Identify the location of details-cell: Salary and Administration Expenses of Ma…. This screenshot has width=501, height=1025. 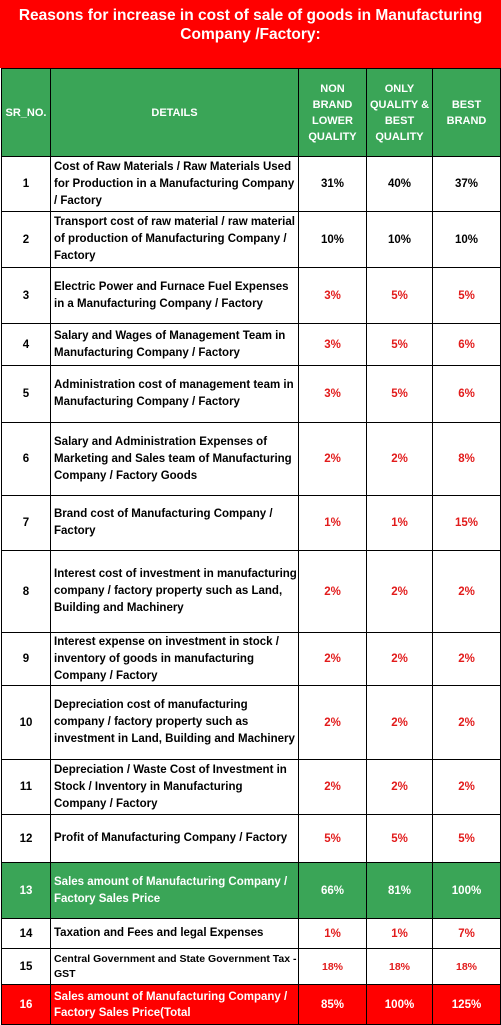
(174, 459).